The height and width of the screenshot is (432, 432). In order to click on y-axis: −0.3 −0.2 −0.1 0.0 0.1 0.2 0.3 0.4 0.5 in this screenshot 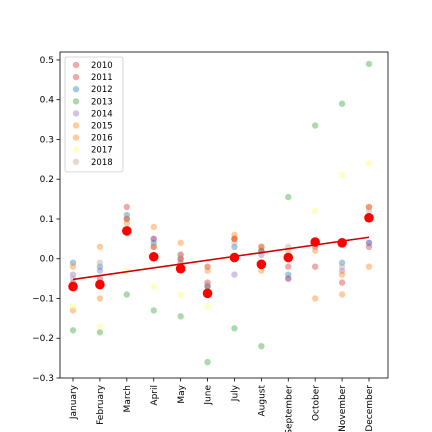, I will do `click(46, 220)`.